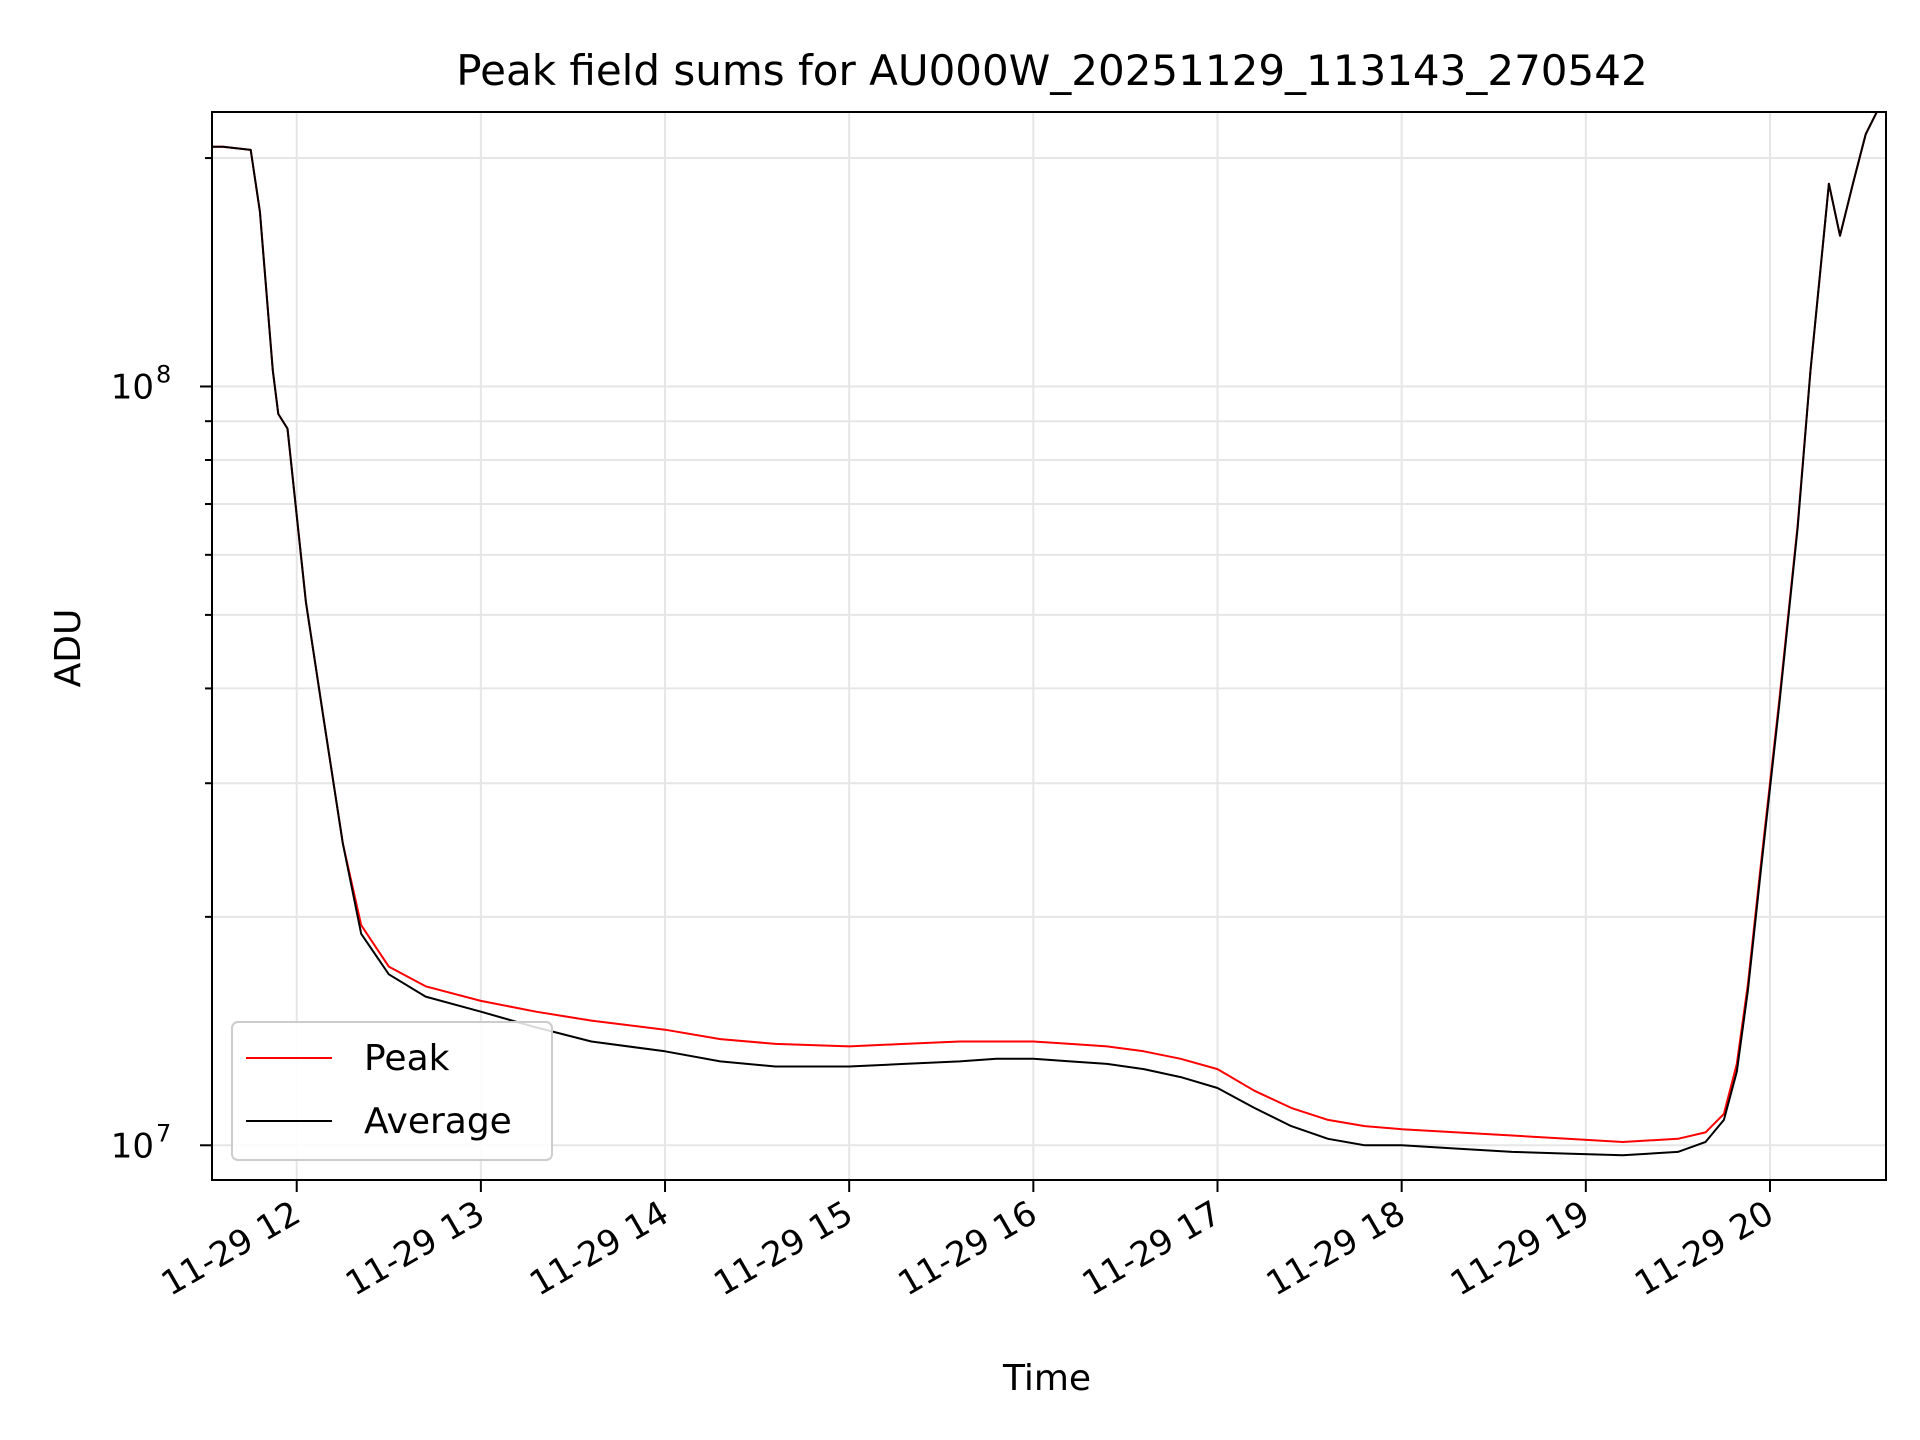 The height and width of the screenshot is (1440, 1920). What do you see at coordinates (438, 1121) in the screenshot?
I see `legend-label-average: Average` at bounding box center [438, 1121].